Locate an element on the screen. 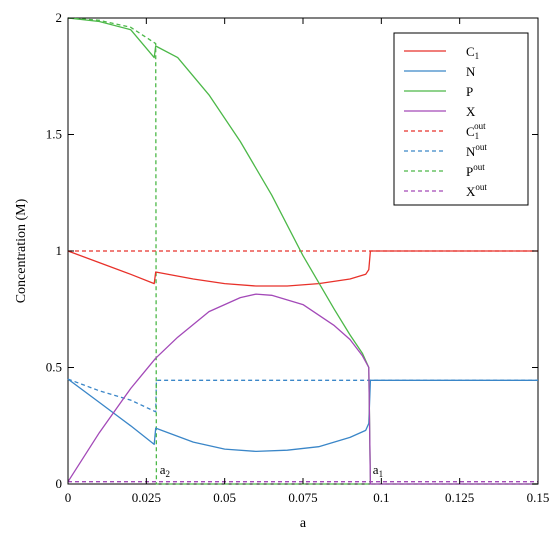 The image size is (550, 539). annotation-subscript: 2 is located at coordinates (168, 474).